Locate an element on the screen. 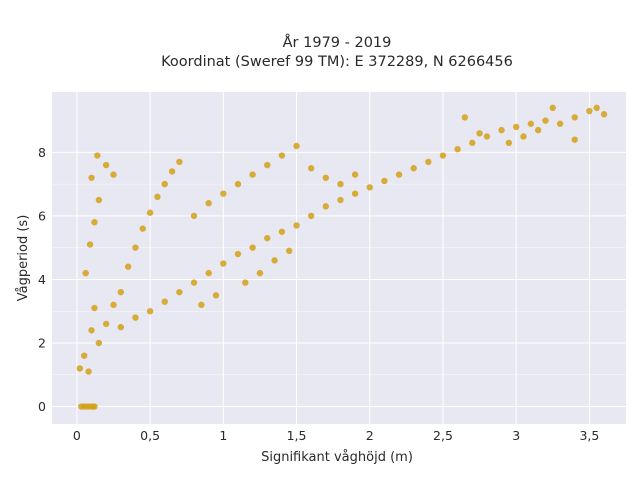 Image resolution: width=640 pixels, height=480 pixels. x-tick-label: 1 is located at coordinates (223, 435).